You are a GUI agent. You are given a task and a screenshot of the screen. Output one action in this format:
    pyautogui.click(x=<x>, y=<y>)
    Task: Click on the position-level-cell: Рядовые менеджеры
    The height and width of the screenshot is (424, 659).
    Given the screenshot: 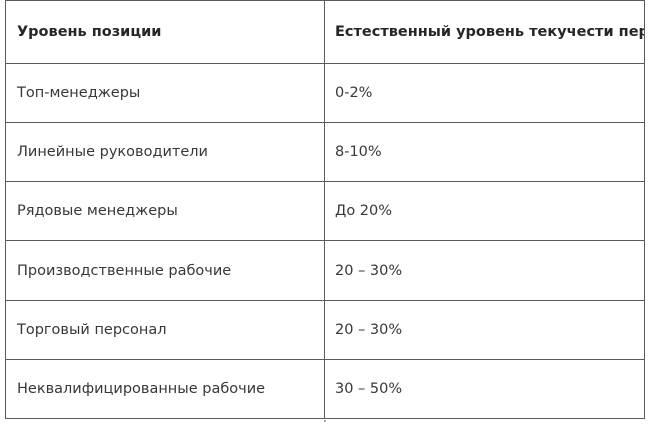 What is the action you would take?
    pyautogui.click(x=165, y=211)
    